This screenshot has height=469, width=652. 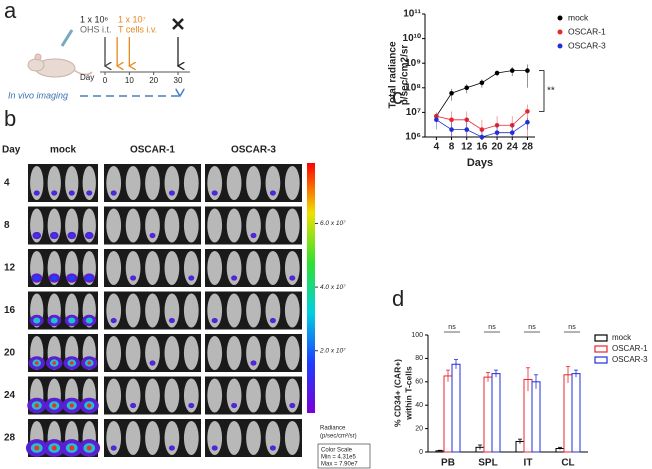 What do you see at coordinates (393, 74) in the screenshot?
I see `y-axis-label: Total radiance` at bounding box center [393, 74].